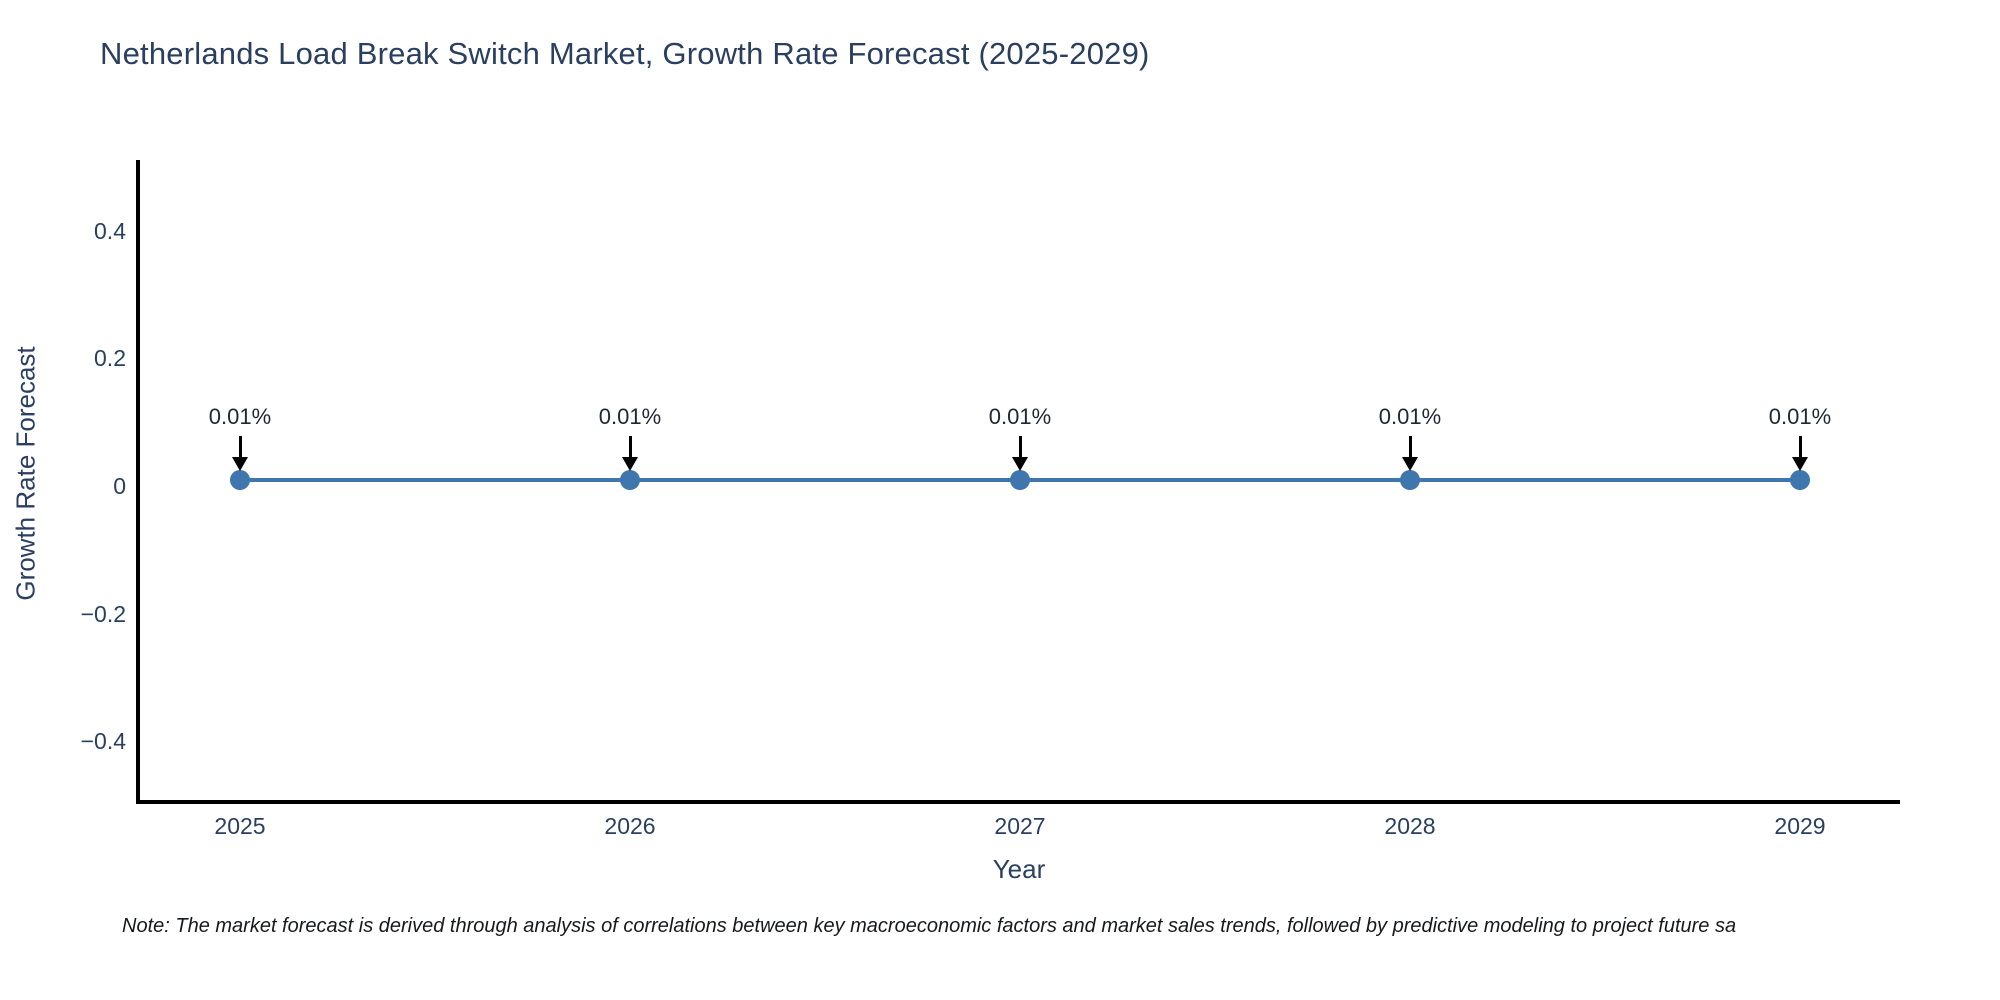 The width and height of the screenshot is (2000, 1000). Describe the element at coordinates (1800, 826) in the screenshot. I see `x-tick-label: 2029` at that location.